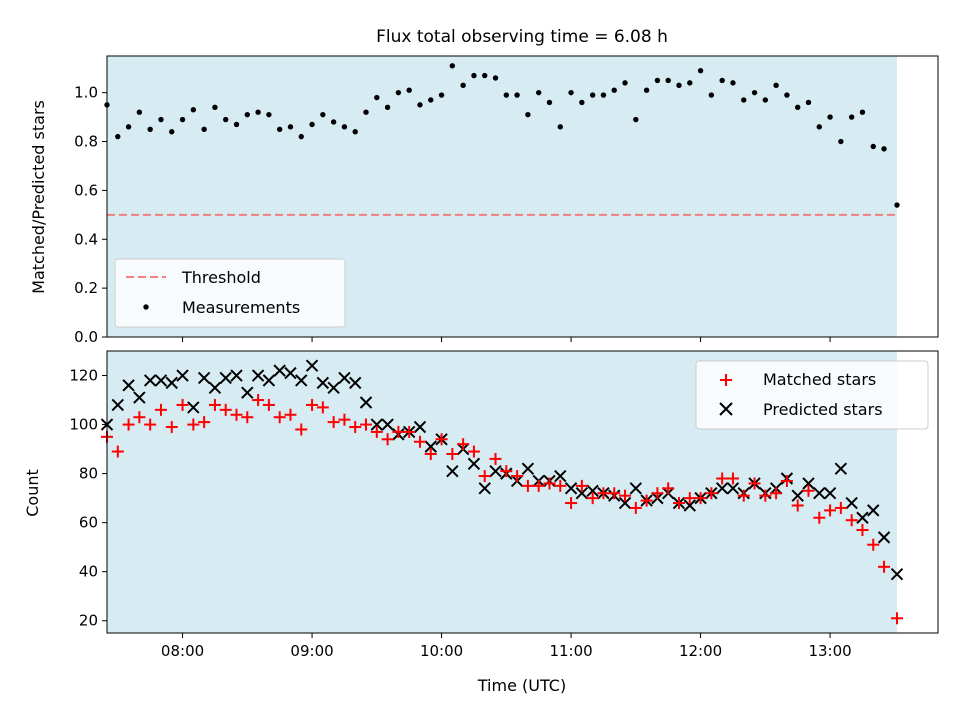 The image size is (960, 720). I want to click on top-ytick-label-1: 0.2, so click(86, 288).